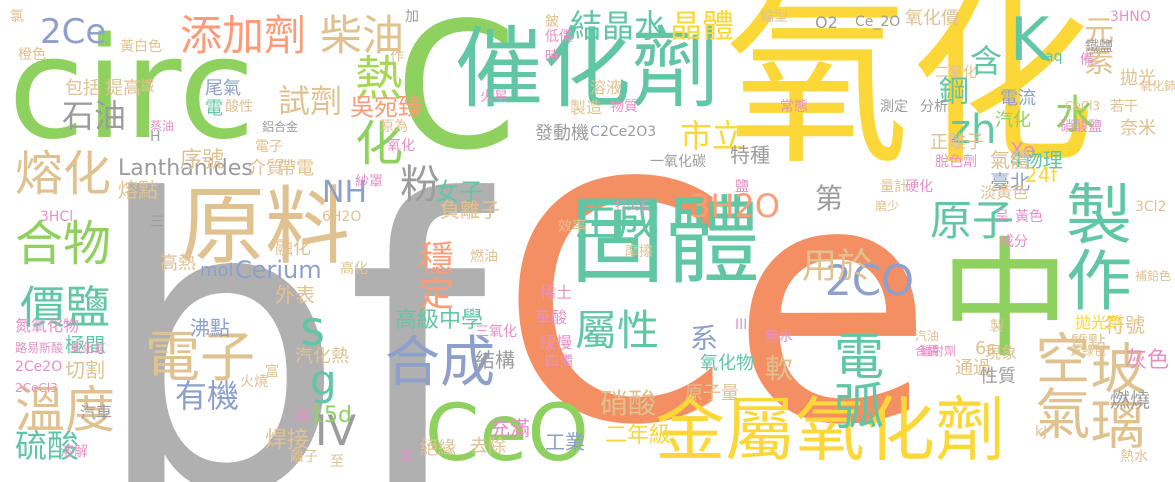 This screenshot has height=482, width=1175. I want to click on cloud-word: 黃白色, so click(141, 47).